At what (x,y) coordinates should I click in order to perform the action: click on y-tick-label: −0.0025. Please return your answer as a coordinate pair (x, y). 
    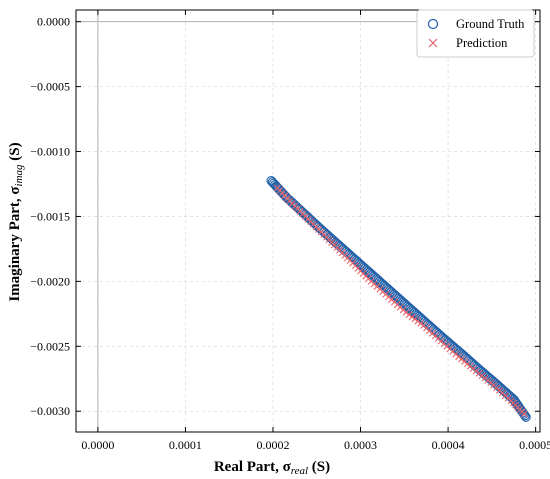
    Looking at the image, I should click on (50, 346).